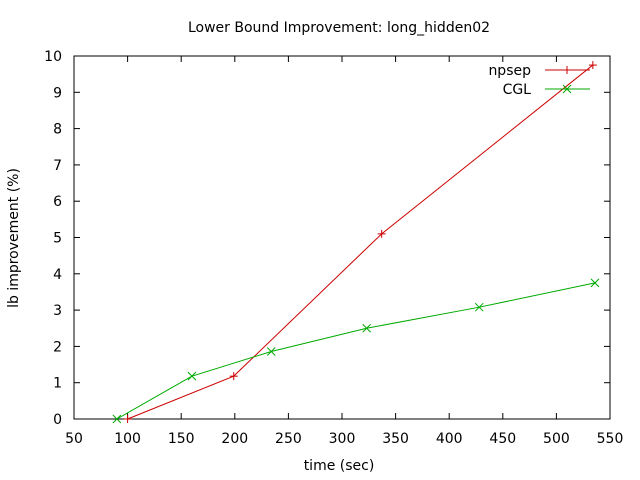  What do you see at coordinates (610, 439) in the screenshot?
I see `x-tick-label: 550` at bounding box center [610, 439].